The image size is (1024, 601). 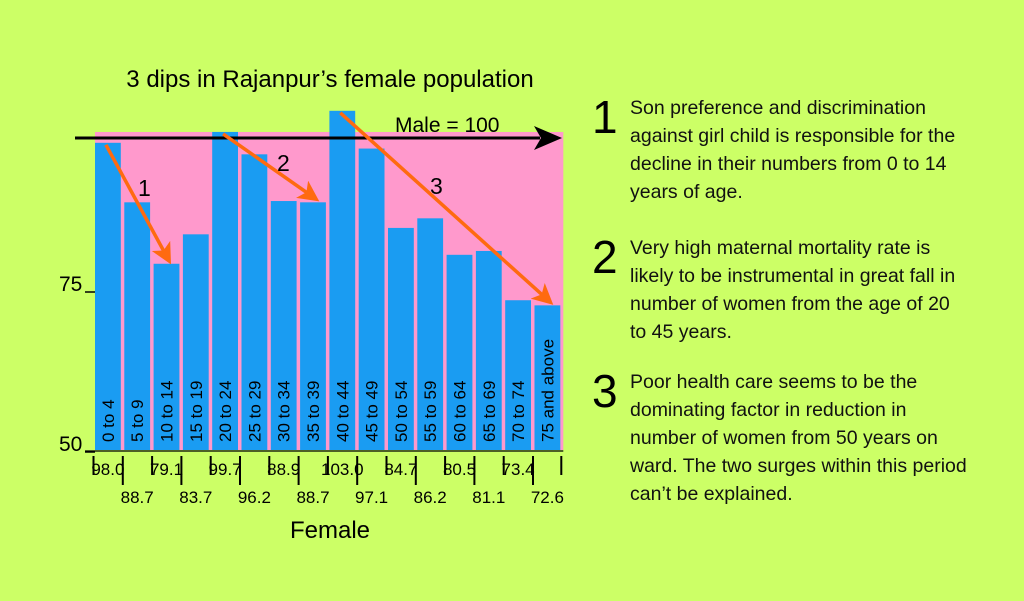 What do you see at coordinates (547, 390) in the screenshot?
I see `category-label: 75 and above` at bounding box center [547, 390].